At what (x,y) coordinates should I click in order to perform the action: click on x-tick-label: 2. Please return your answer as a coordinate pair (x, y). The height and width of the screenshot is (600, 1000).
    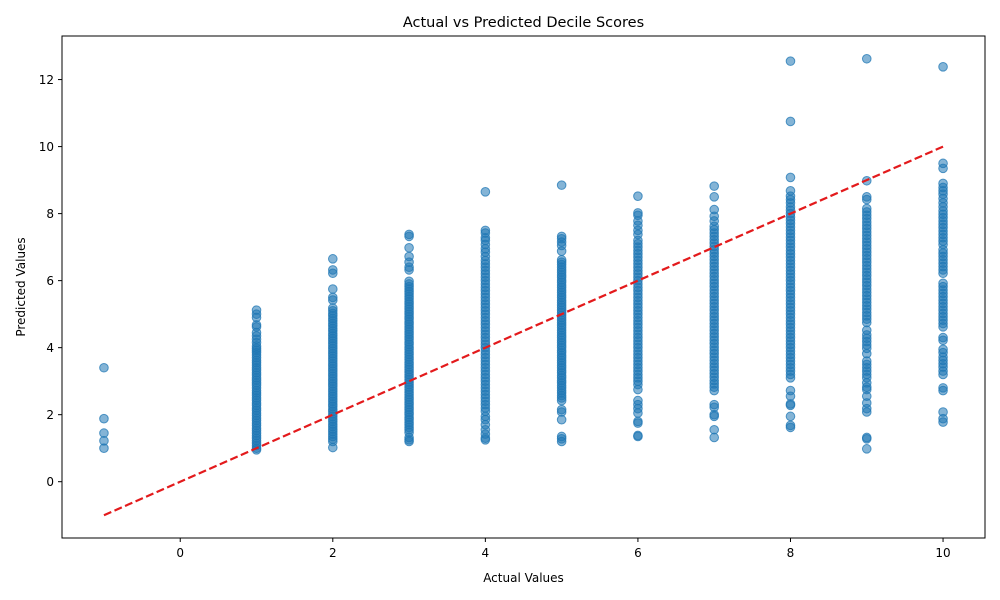
    Looking at the image, I should click on (333, 553).